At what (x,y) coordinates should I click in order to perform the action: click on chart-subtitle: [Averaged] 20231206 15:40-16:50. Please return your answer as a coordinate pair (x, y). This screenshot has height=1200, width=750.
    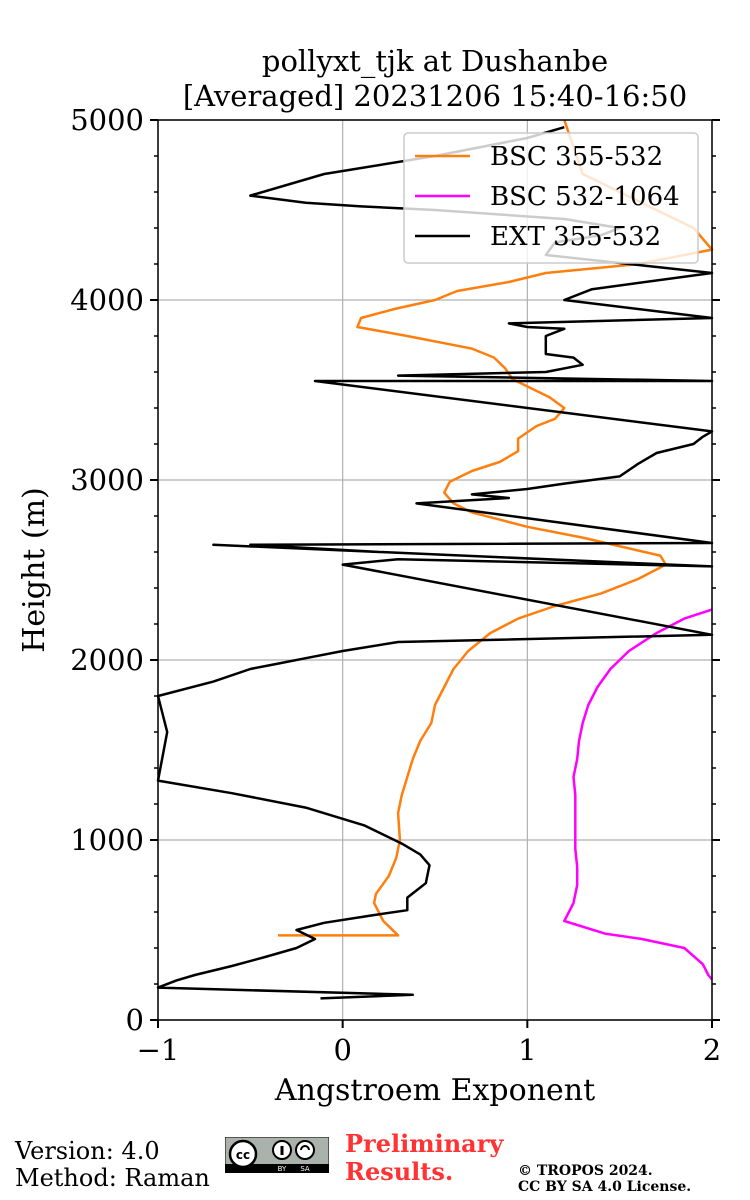
    Looking at the image, I should click on (435, 96).